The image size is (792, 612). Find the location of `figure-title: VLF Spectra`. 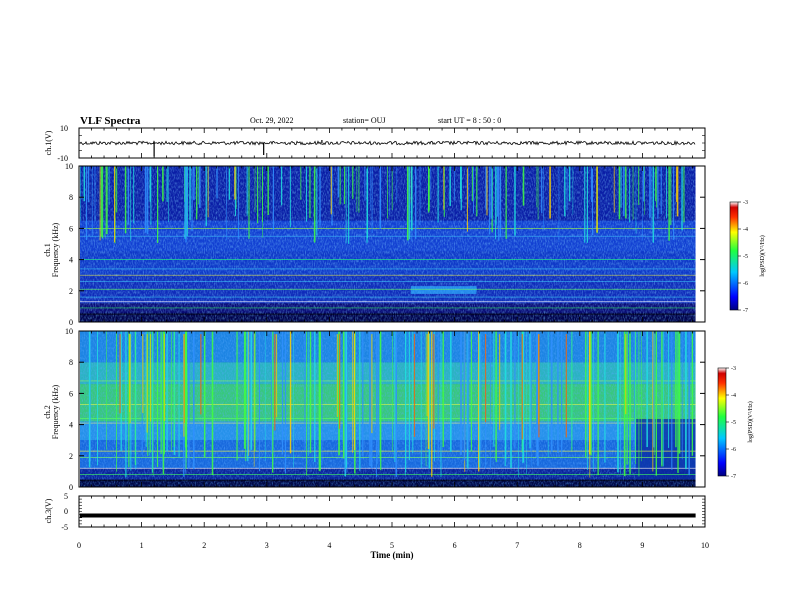

figure-title: VLF Spectra is located at coordinates (110, 121).